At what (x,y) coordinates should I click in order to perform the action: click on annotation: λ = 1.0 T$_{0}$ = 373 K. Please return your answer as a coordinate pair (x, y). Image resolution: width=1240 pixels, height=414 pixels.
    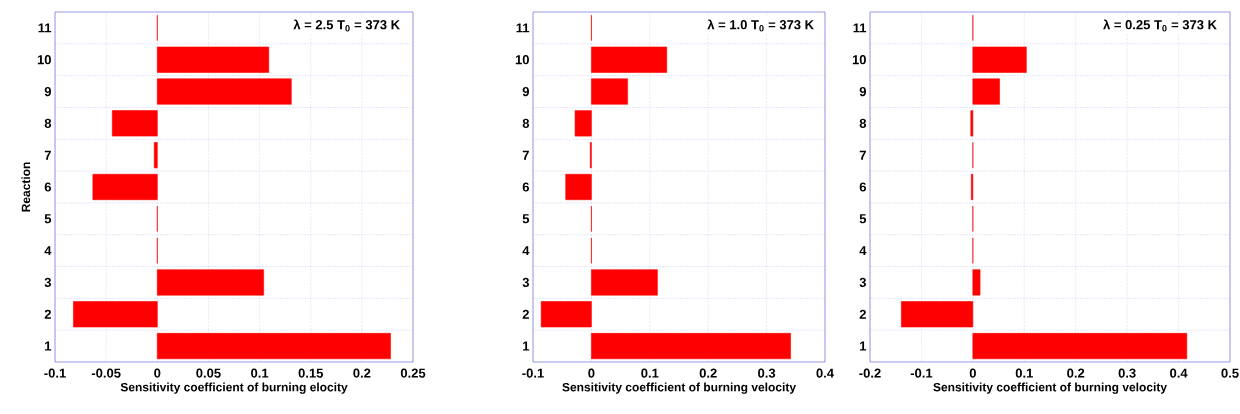
    Looking at the image, I should click on (760, 25).